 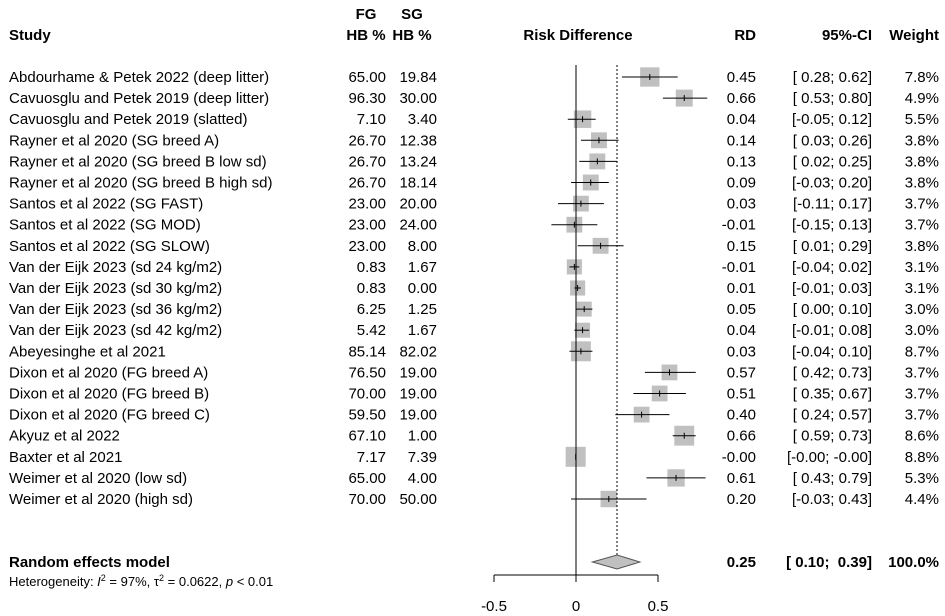 I want to click on sg-value: 13.24, so click(x=418, y=161).